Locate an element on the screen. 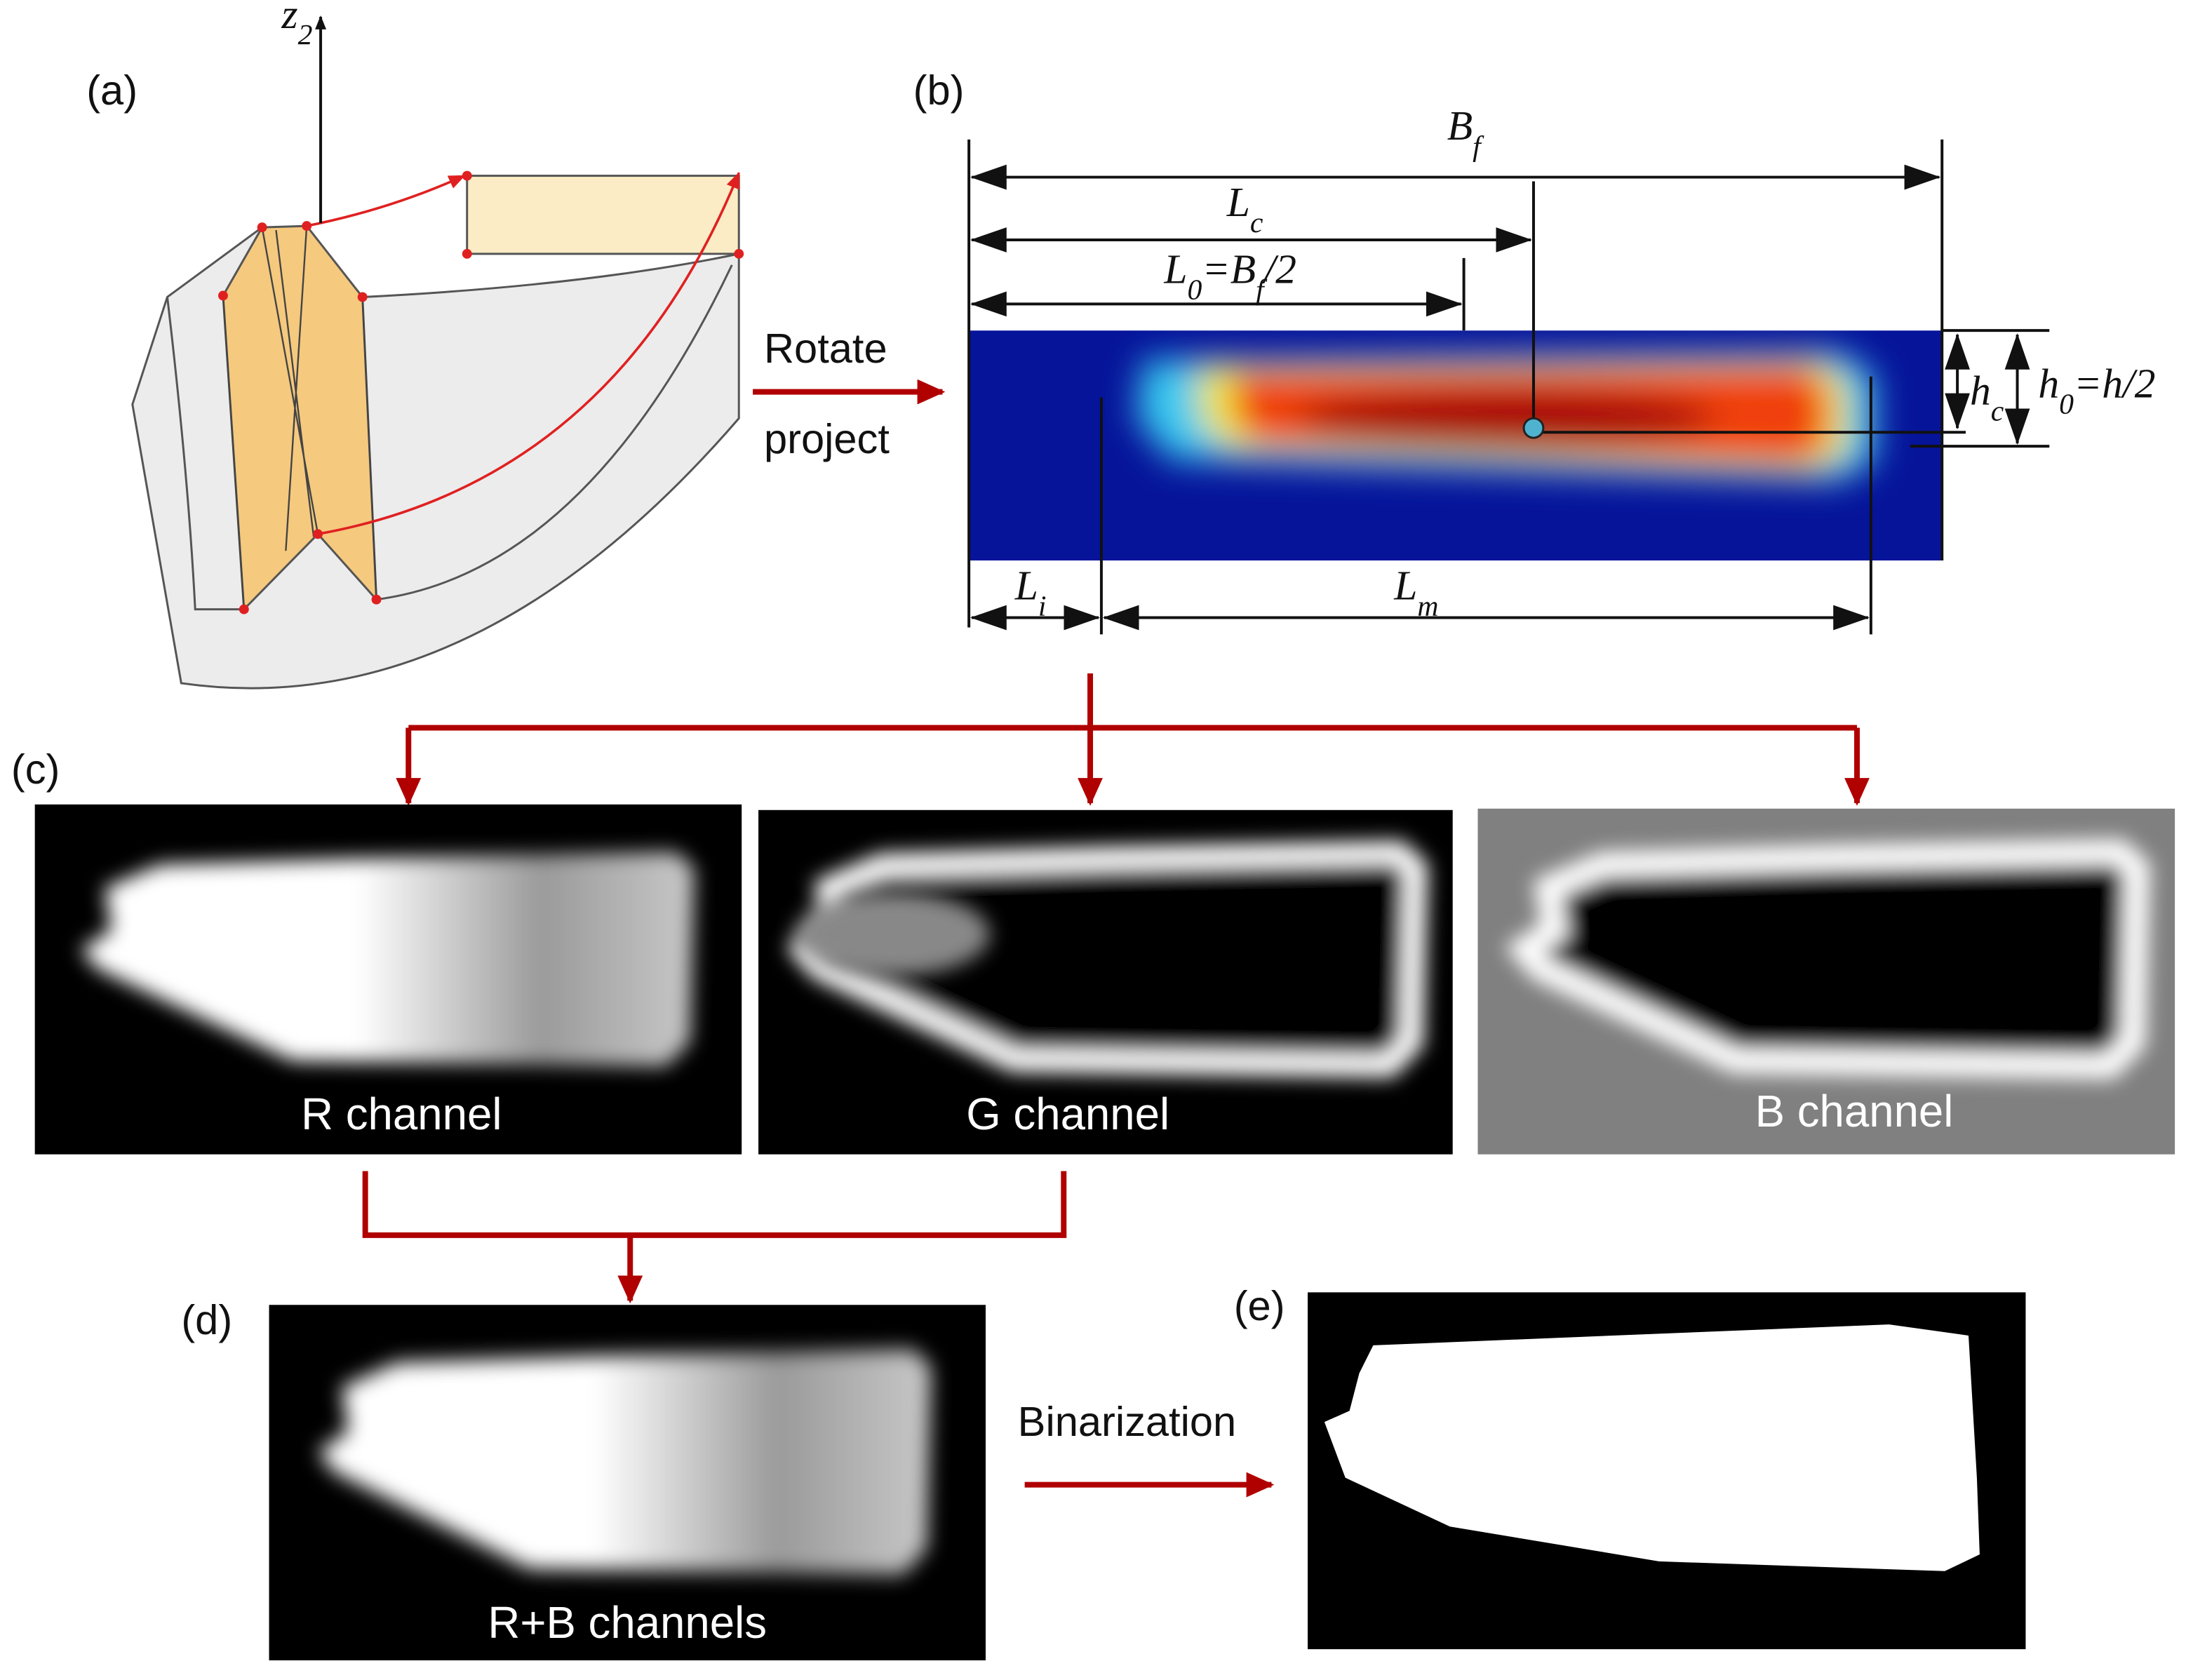  label-part: 2 is located at coordinates (305, 35).